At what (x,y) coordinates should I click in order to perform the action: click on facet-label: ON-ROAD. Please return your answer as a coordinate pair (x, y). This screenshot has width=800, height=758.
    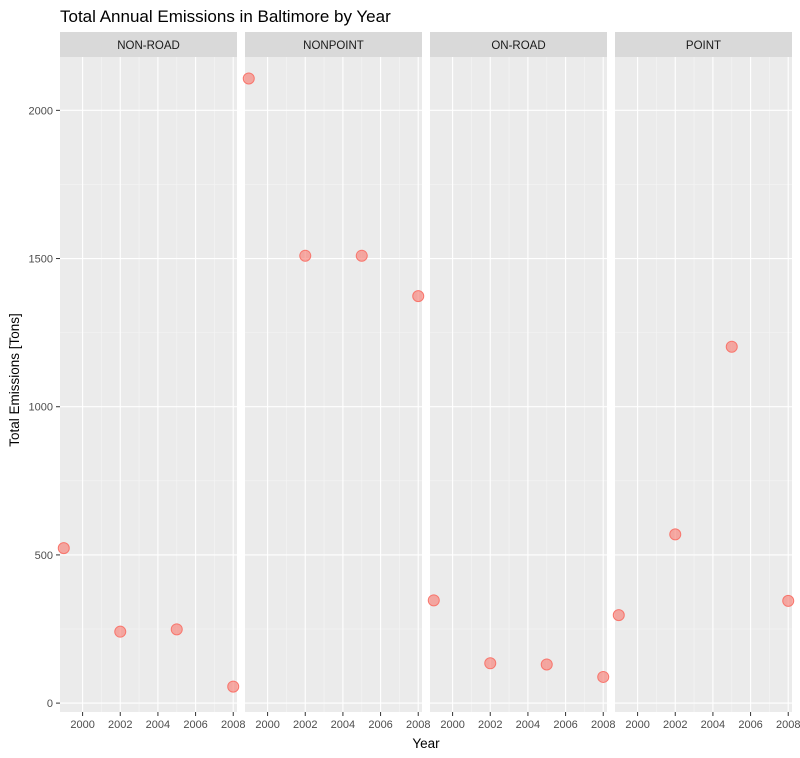
    Looking at the image, I should click on (518, 46).